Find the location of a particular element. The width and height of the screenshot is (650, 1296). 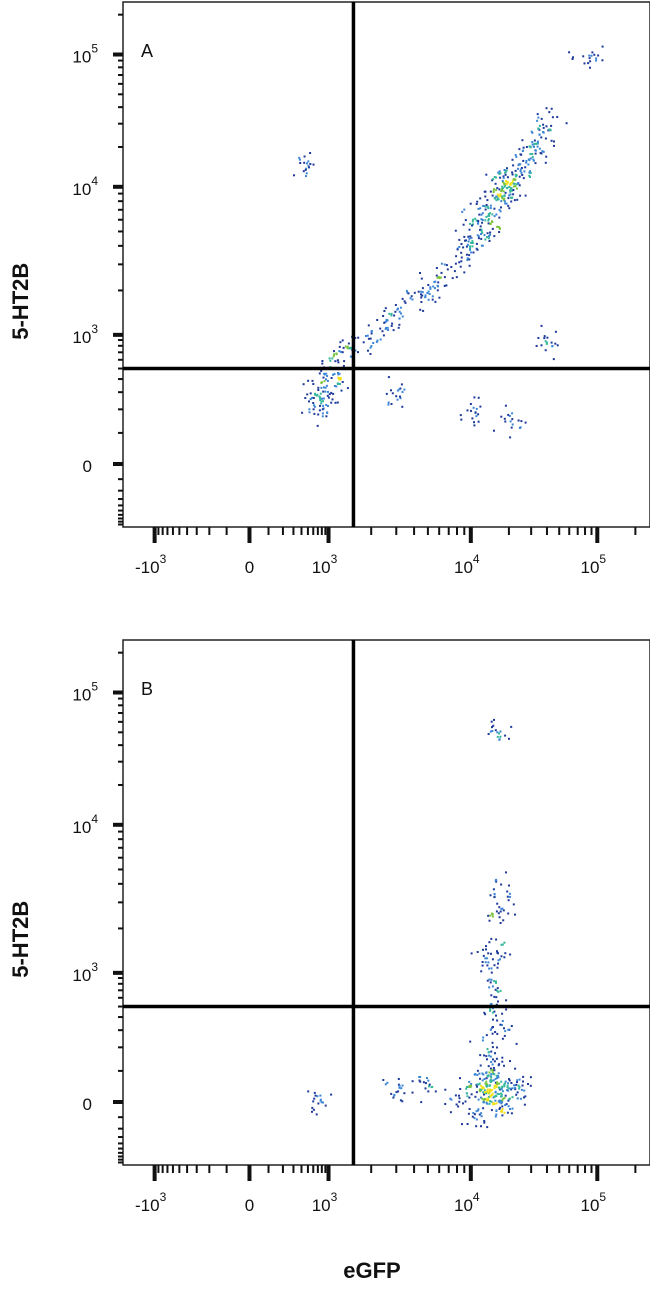

x-tick-label: 103 is located at coordinates (325, 1202).